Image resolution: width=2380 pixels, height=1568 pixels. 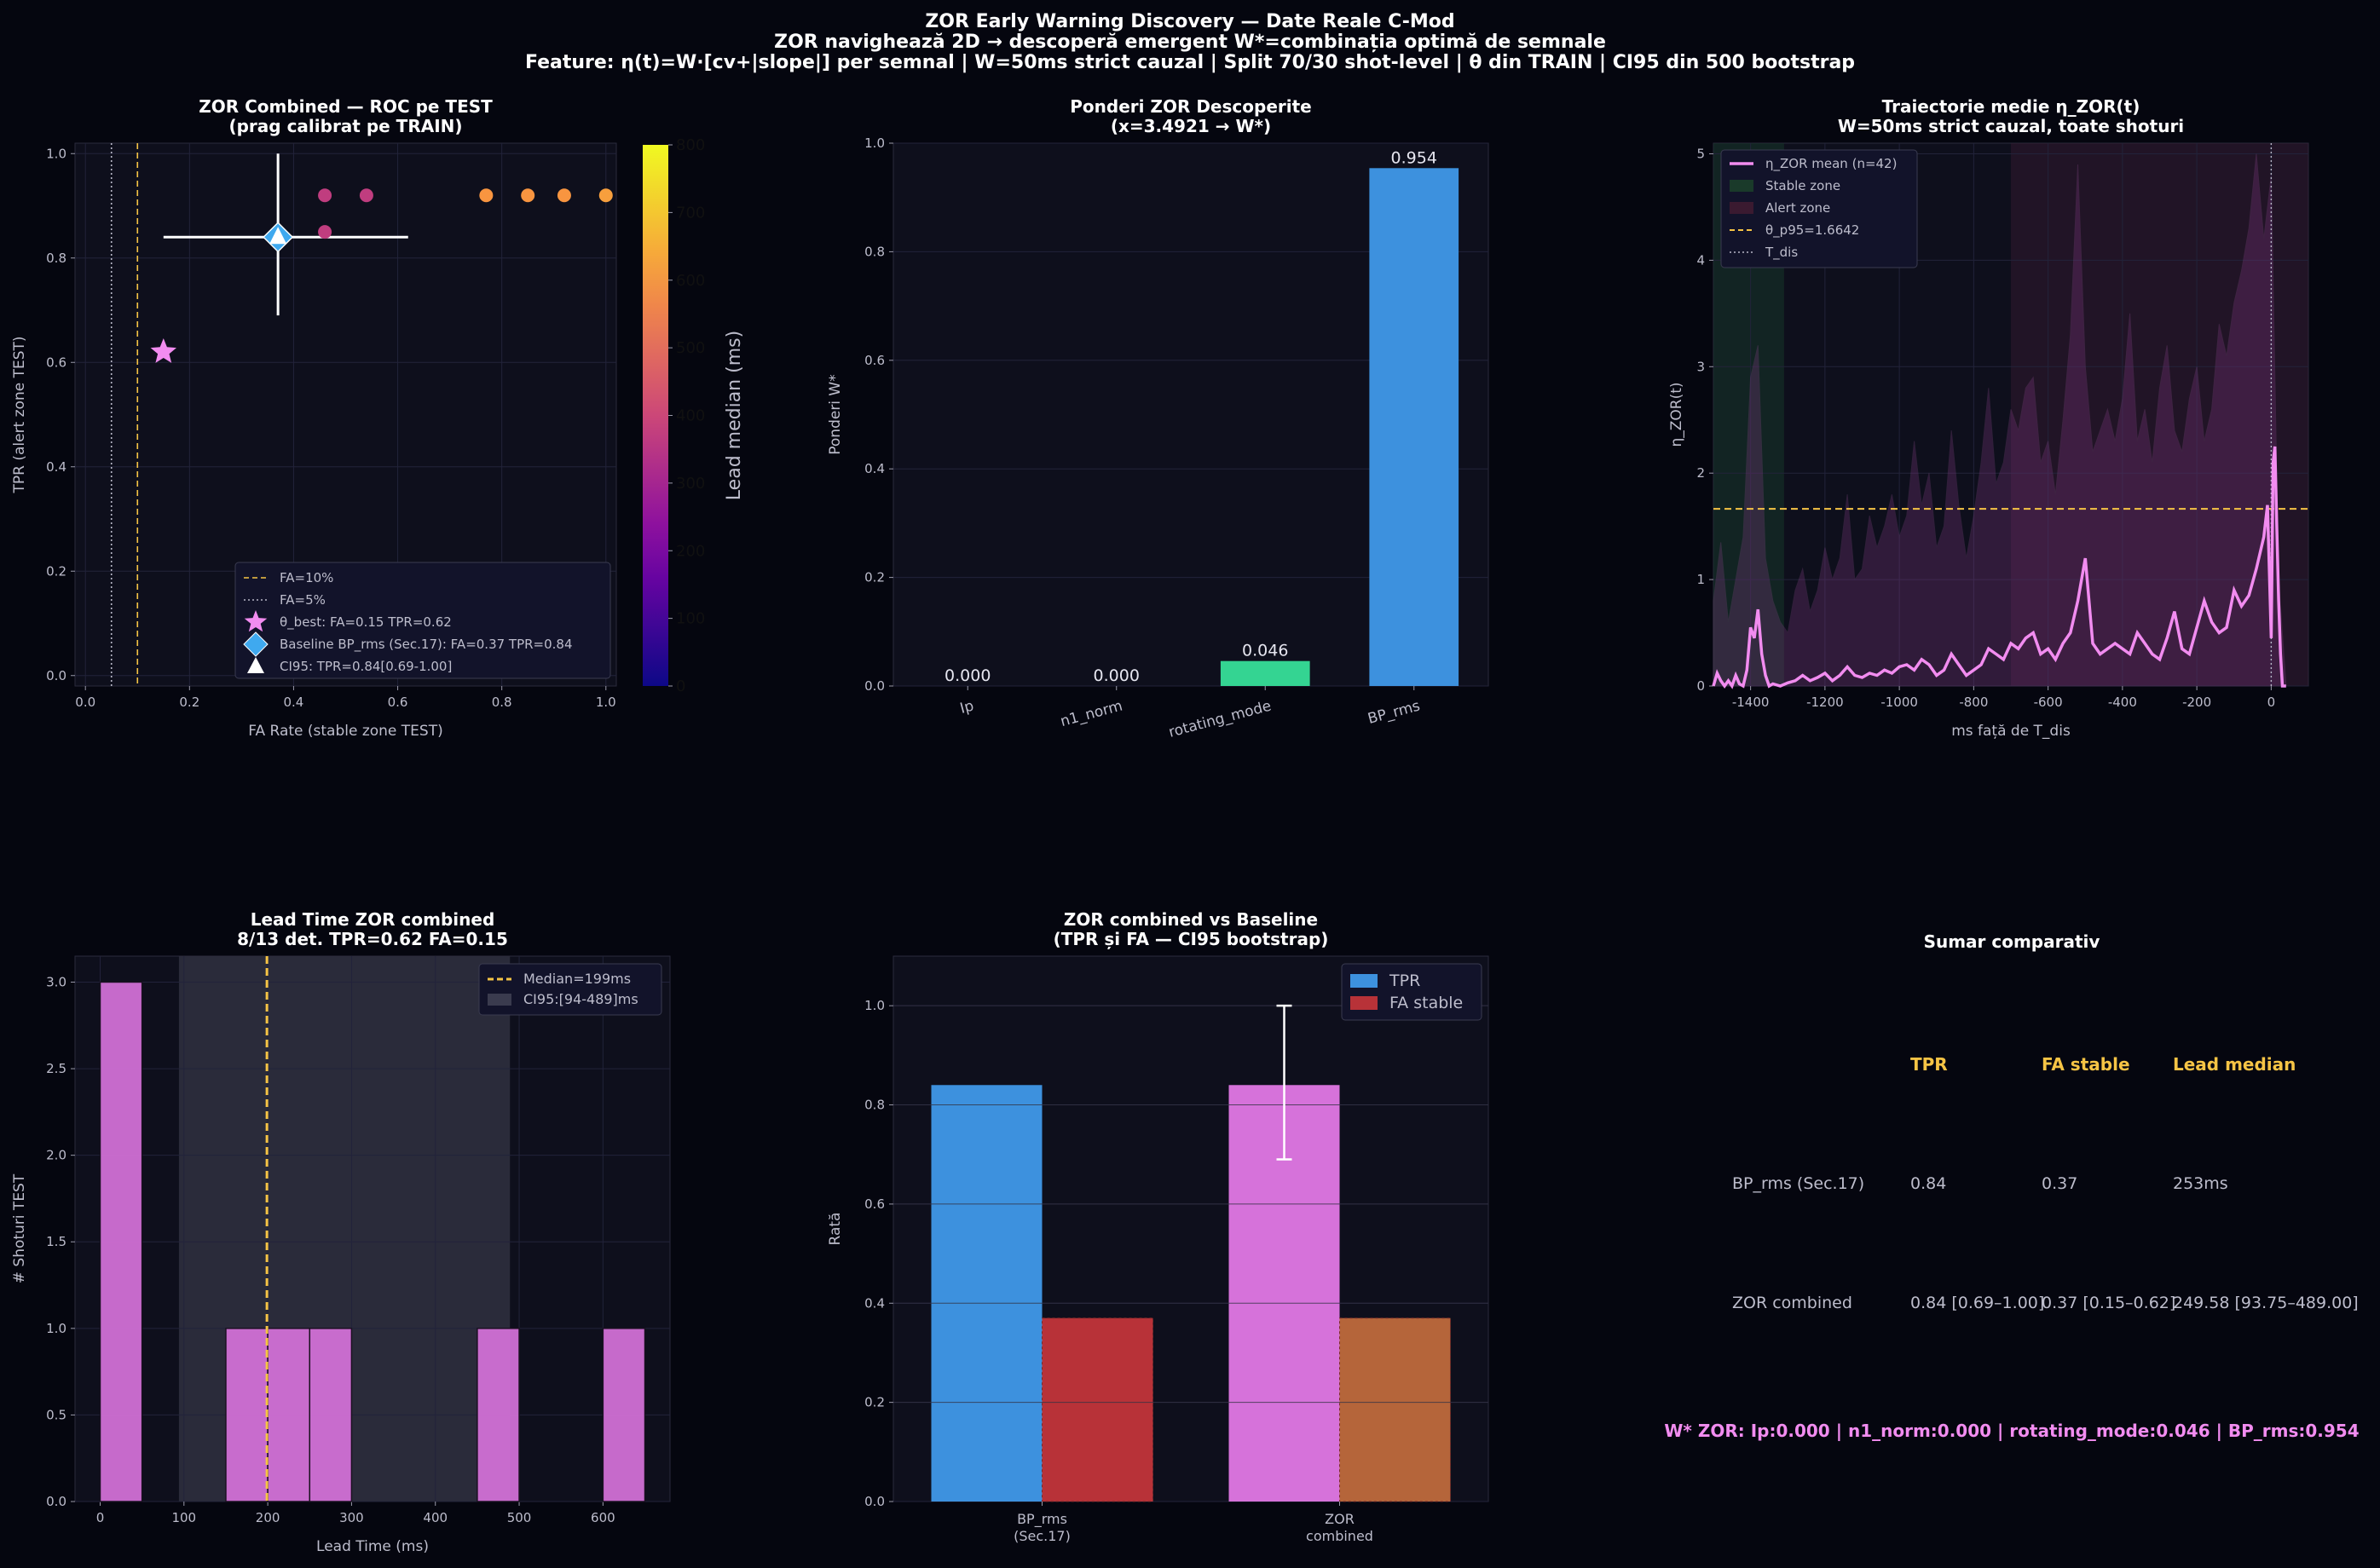 I want to click on traj-xtick-label: 0, so click(x=2271, y=702).